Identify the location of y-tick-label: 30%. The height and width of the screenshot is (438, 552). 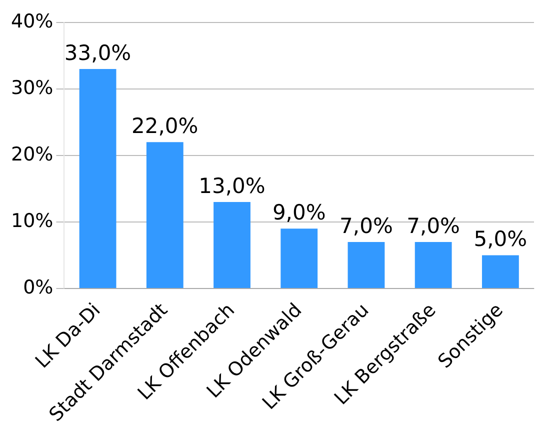
(32, 87).